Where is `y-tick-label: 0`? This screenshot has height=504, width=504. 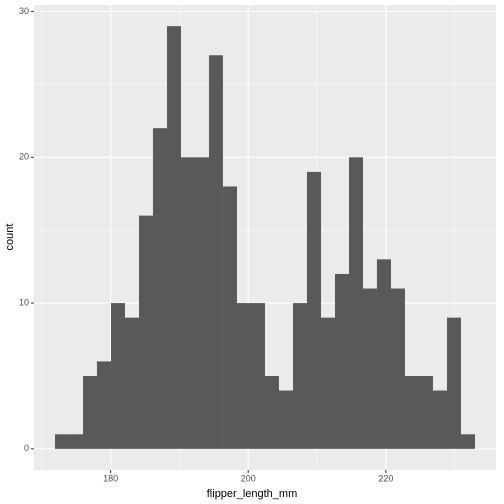 y-tick-label: 0 is located at coordinates (26, 448).